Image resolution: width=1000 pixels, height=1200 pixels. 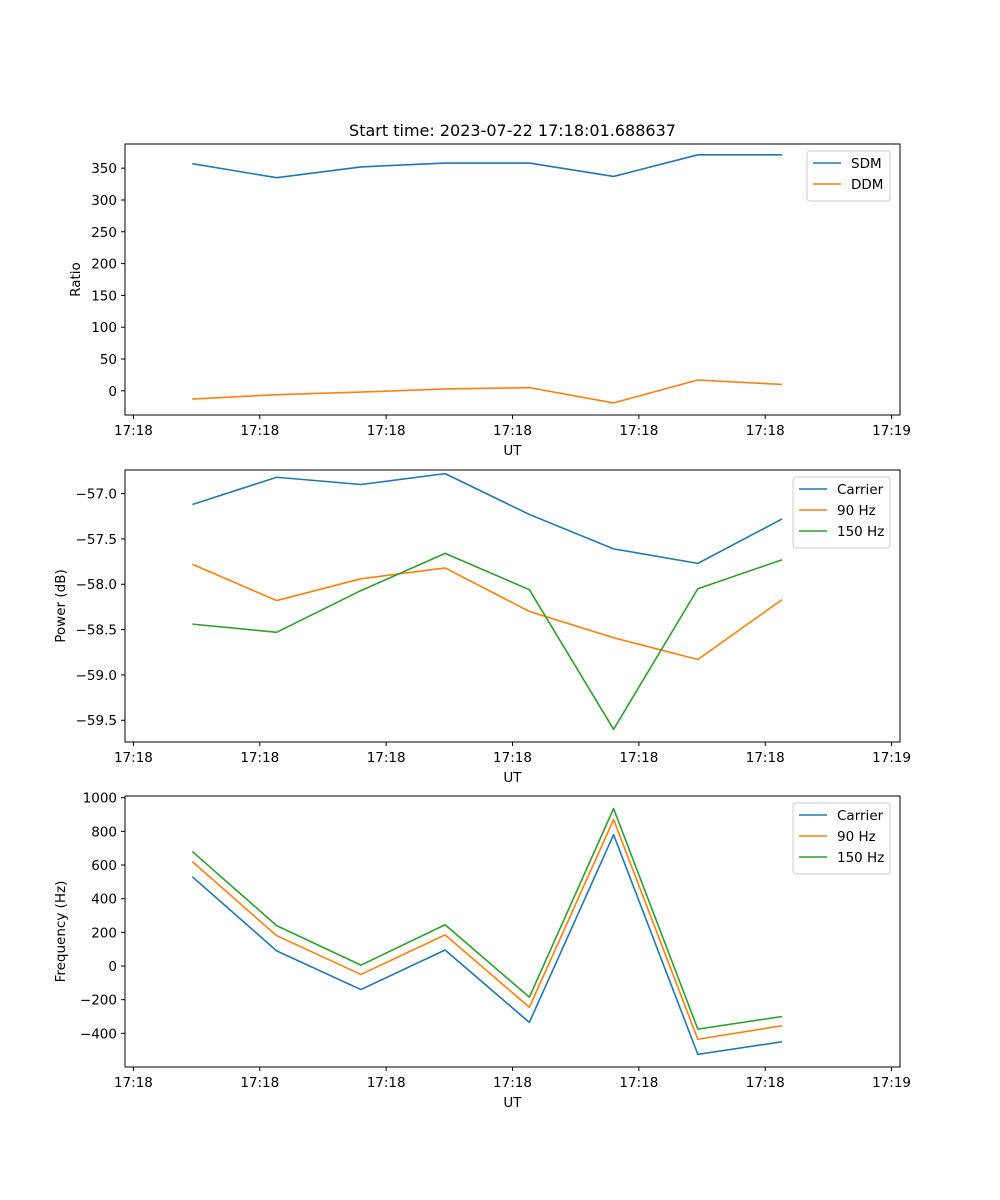 I want to click on y-tick-label: −57.5, so click(x=96, y=540).